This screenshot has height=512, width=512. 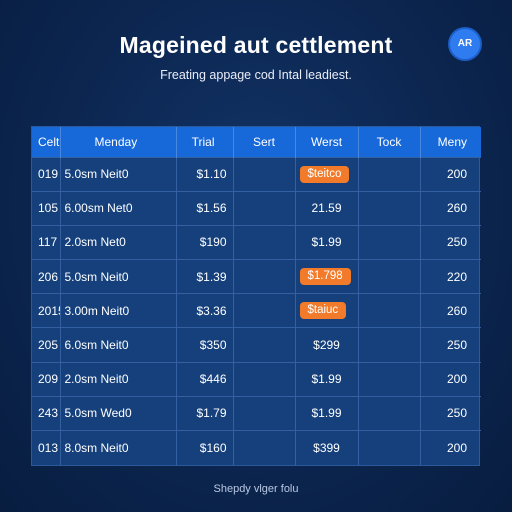 I want to click on table-cell-trial: $160, so click(x=205, y=447).